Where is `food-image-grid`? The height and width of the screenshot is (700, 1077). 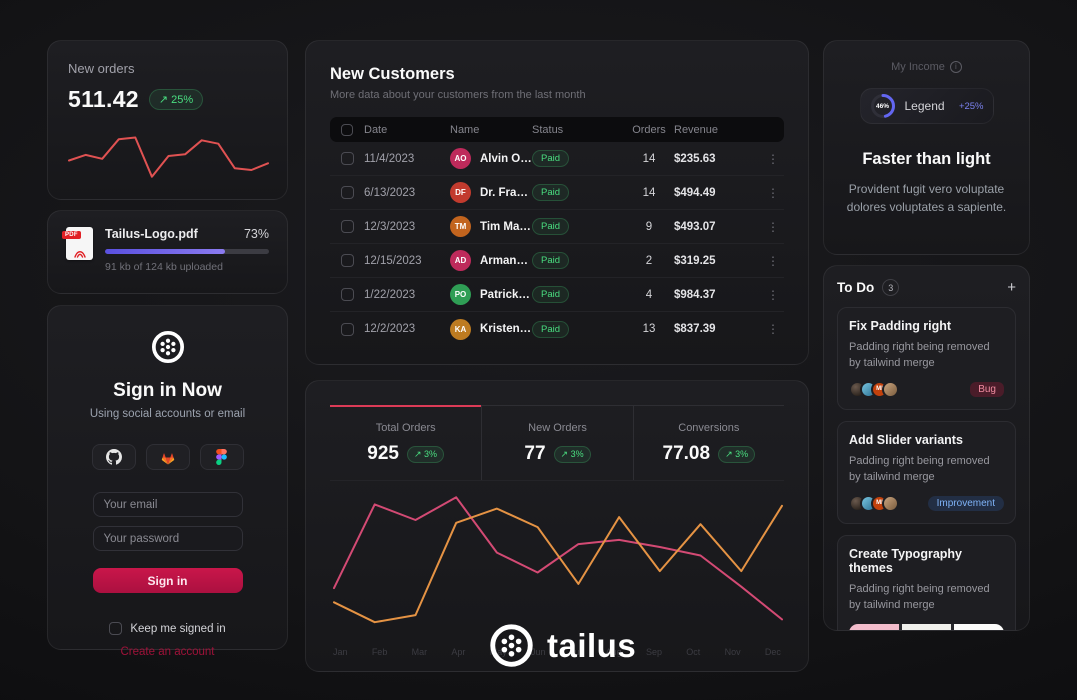 food-image-grid is located at coordinates (926, 626).